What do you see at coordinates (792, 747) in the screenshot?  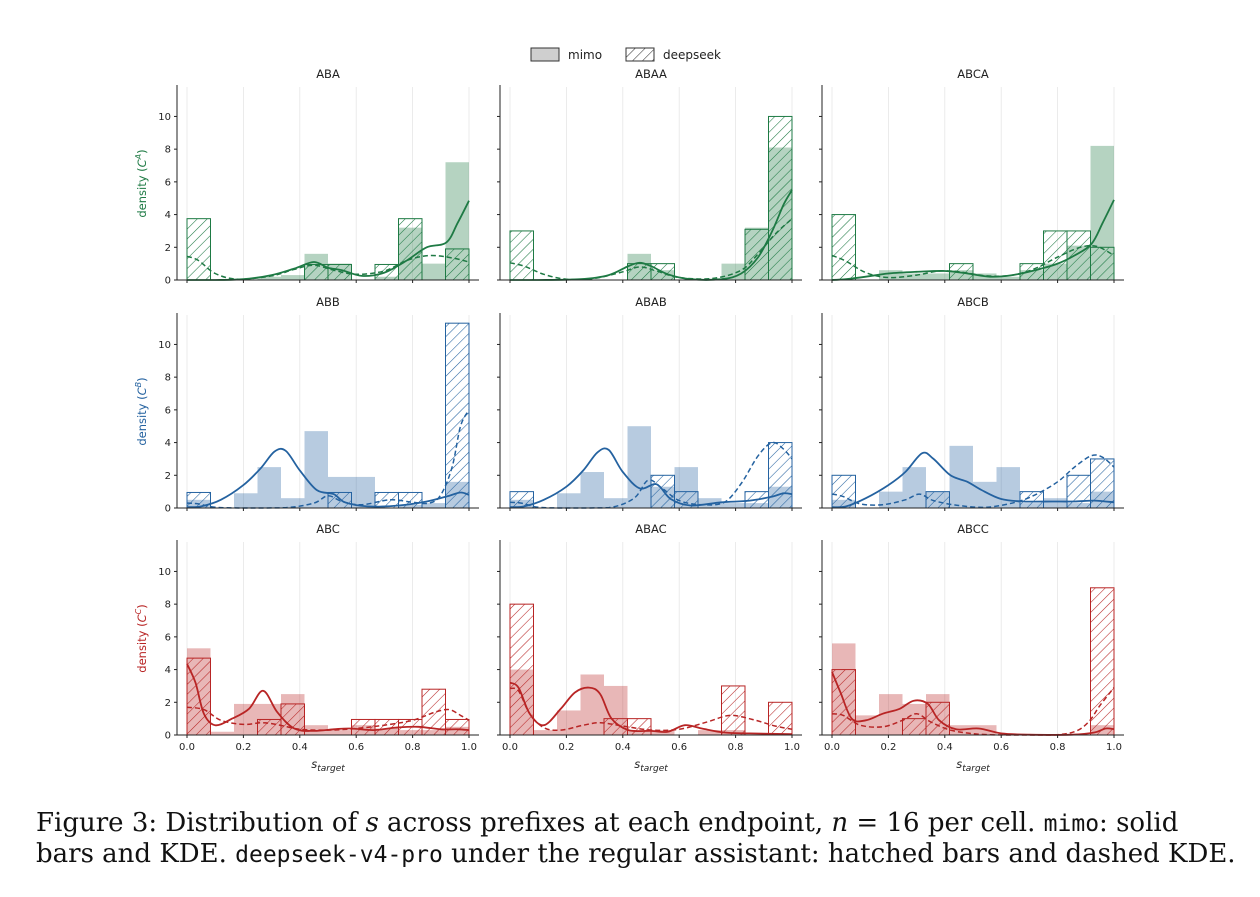 I see `x-tick-label: 1.0` at bounding box center [792, 747].